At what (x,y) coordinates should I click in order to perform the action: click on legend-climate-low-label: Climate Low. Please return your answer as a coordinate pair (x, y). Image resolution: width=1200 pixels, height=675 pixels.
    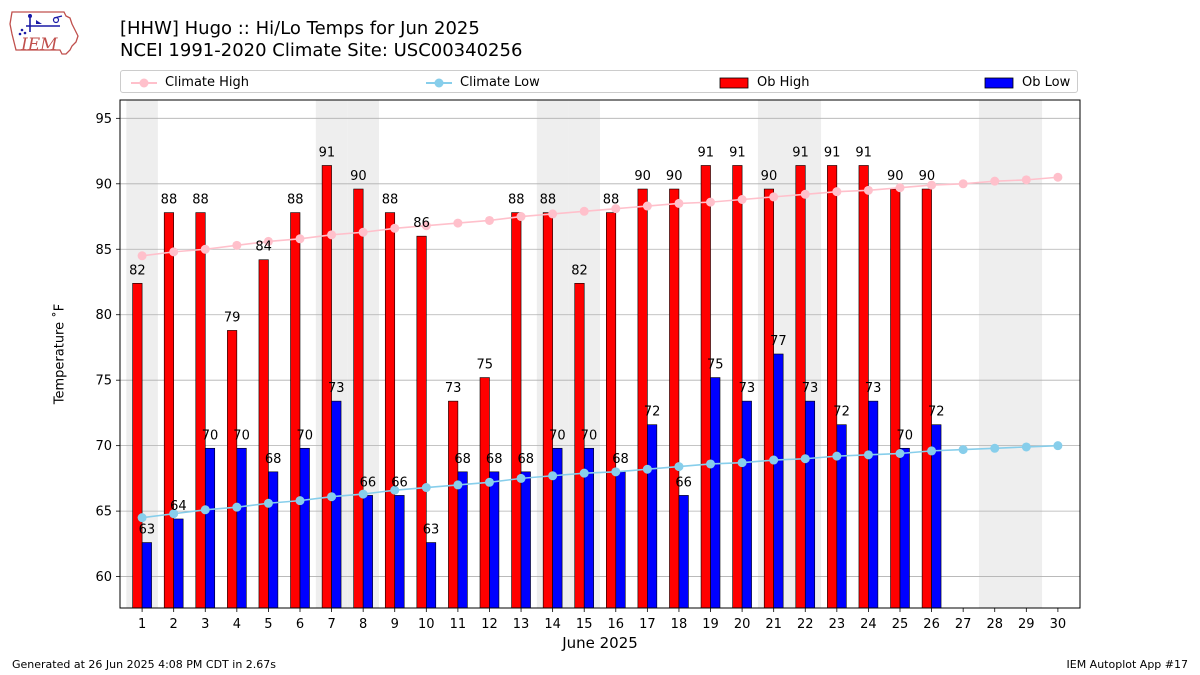
    Looking at the image, I should click on (500, 82).